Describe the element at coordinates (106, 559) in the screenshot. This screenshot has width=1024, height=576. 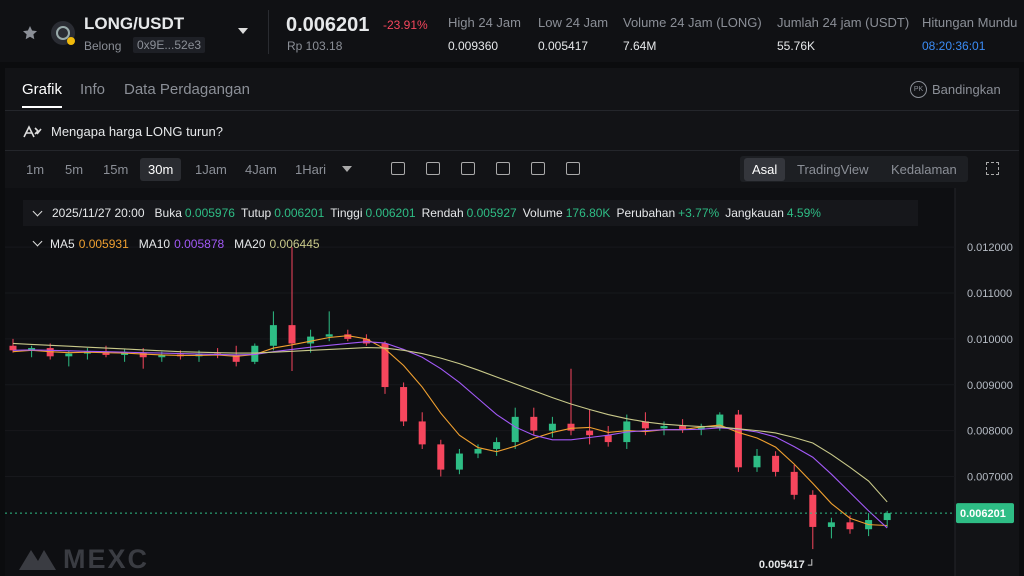
I see `watermark: MEXC` at that location.